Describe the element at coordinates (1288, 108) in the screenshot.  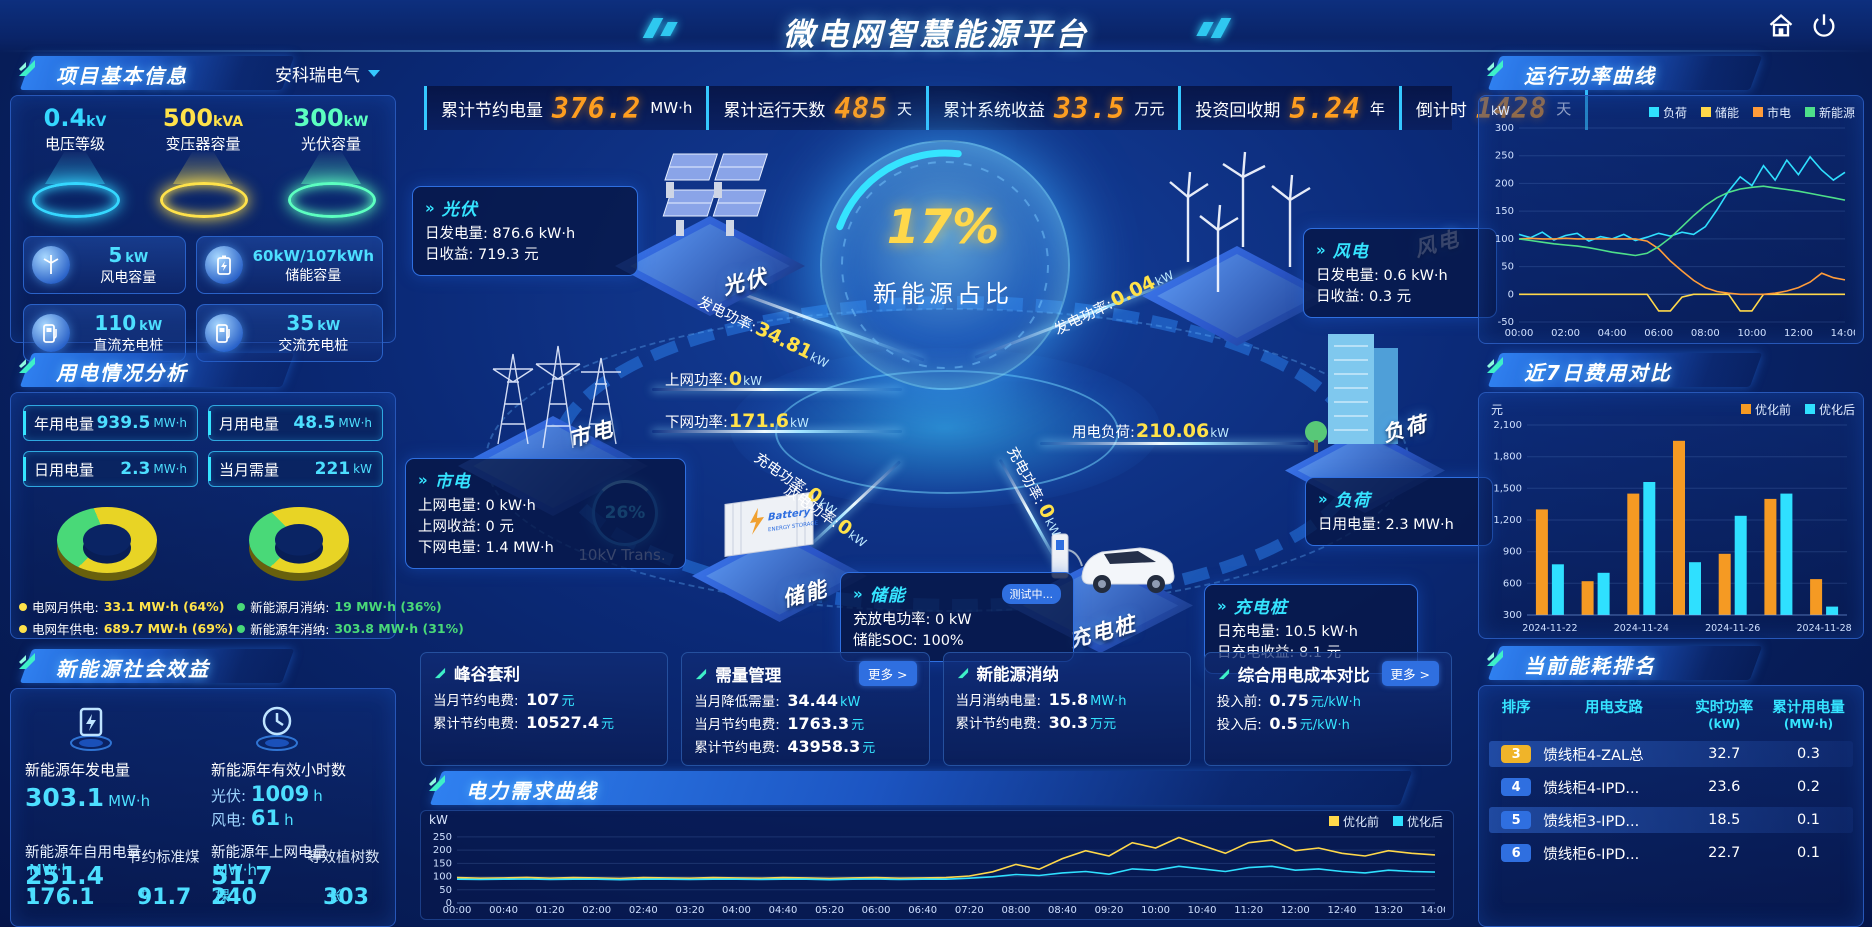
I see `kpi-item: 投资回收期 5.24 年` at that location.